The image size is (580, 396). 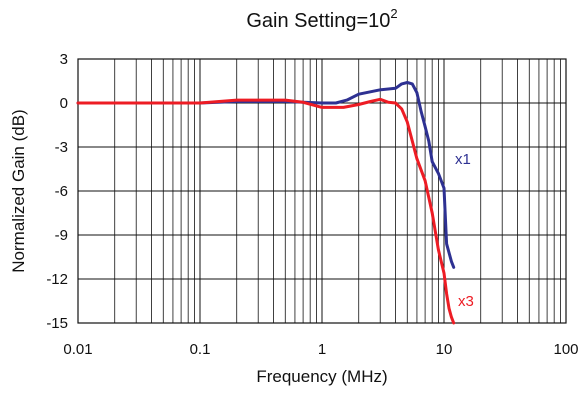 I want to click on x-tick-label: 10, so click(x=444, y=349).